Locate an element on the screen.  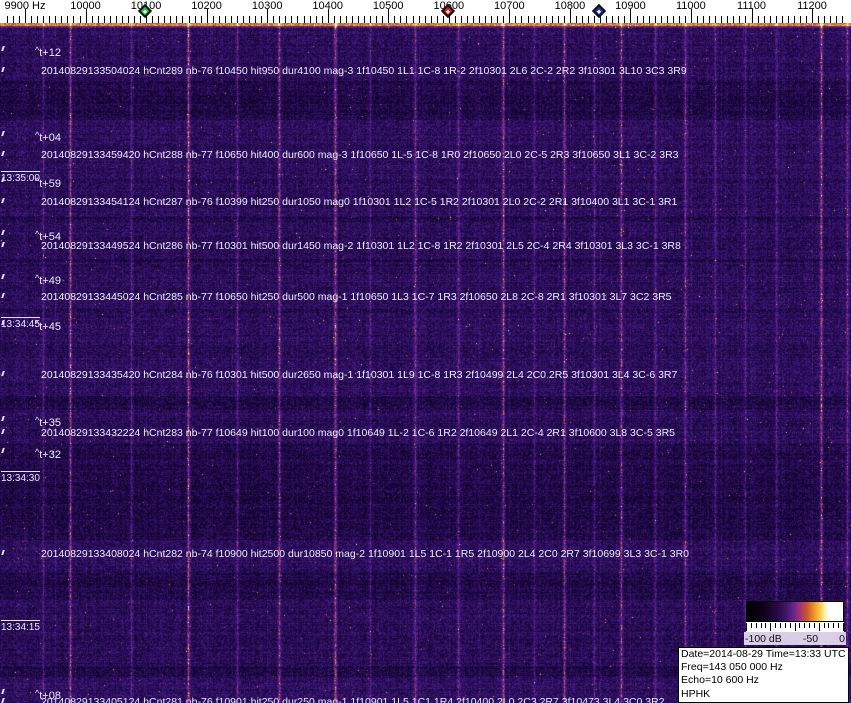
event-offset-text: t+32 is located at coordinates (50, 455).